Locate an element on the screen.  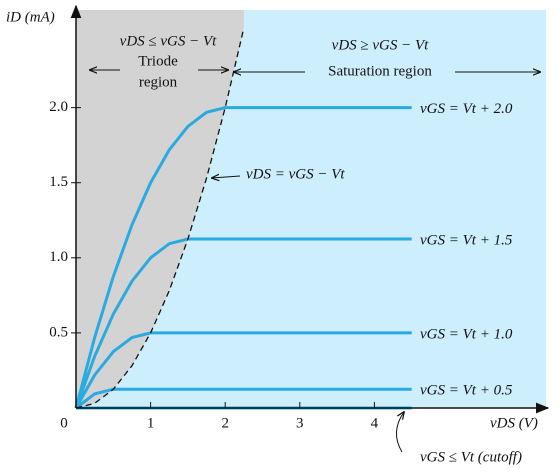
x-tick-label: 0 is located at coordinates (64, 423).